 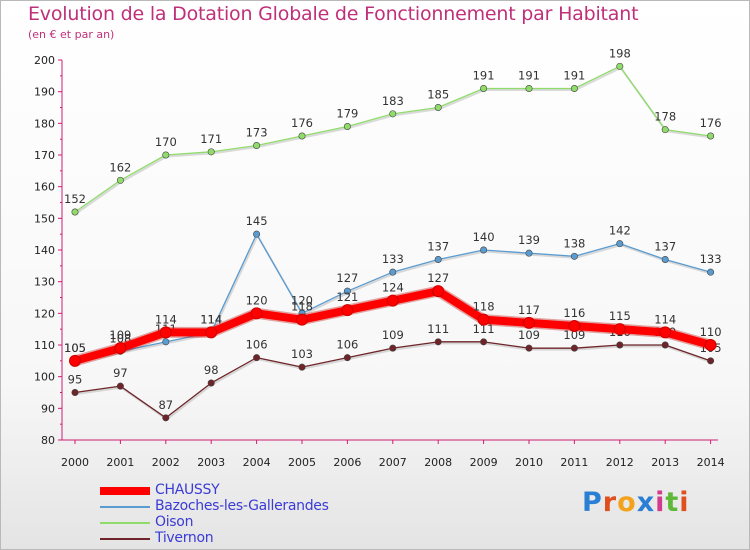 What do you see at coordinates (660, 502) in the screenshot?
I see `logo-letter: i` at bounding box center [660, 502].